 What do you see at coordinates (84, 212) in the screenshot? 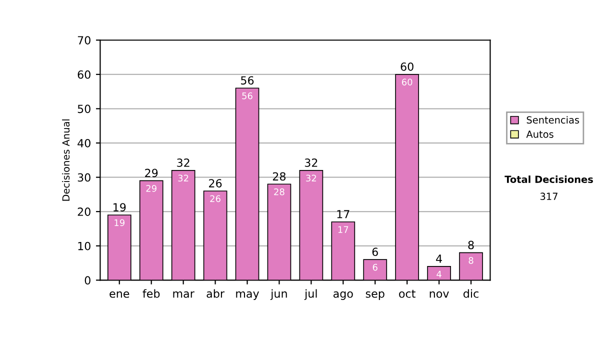
I see `y-tick-label: 20` at bounding box center [84, 212].